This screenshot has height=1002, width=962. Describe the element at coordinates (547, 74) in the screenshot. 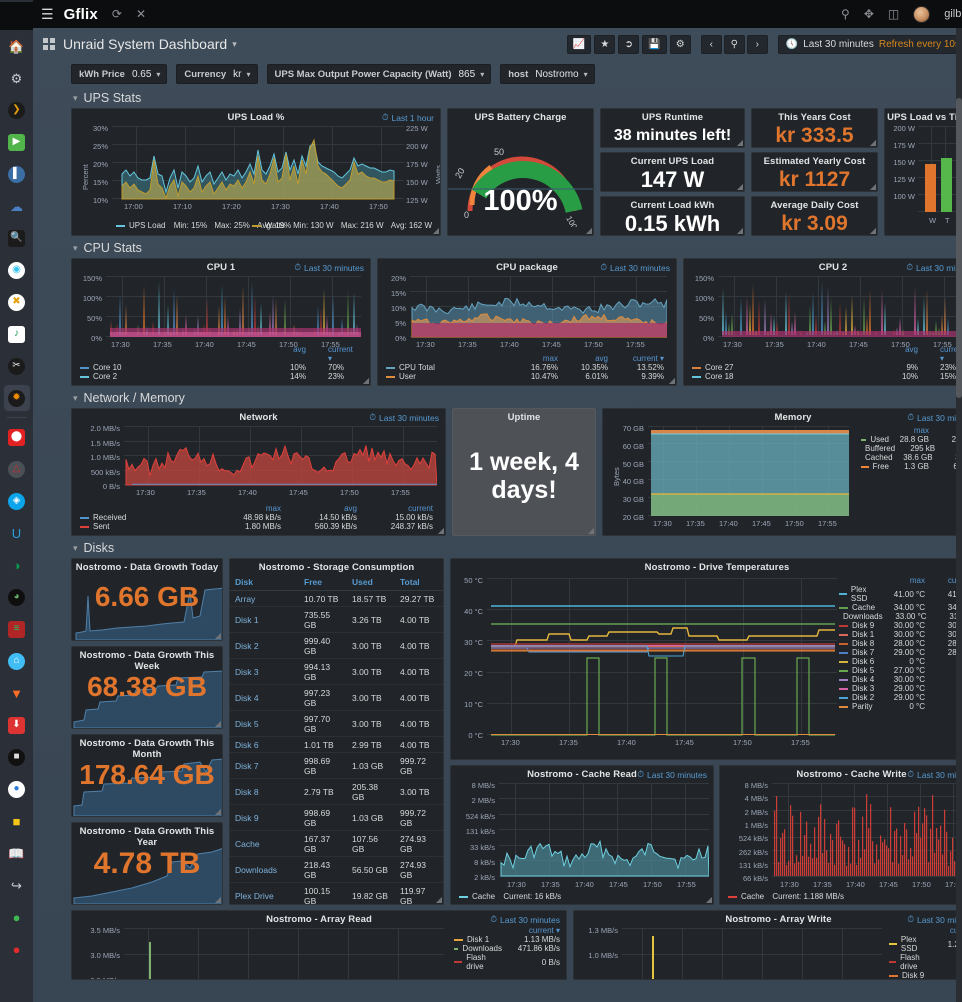

I see `variable-host: host Nostromo ▾` at that location.